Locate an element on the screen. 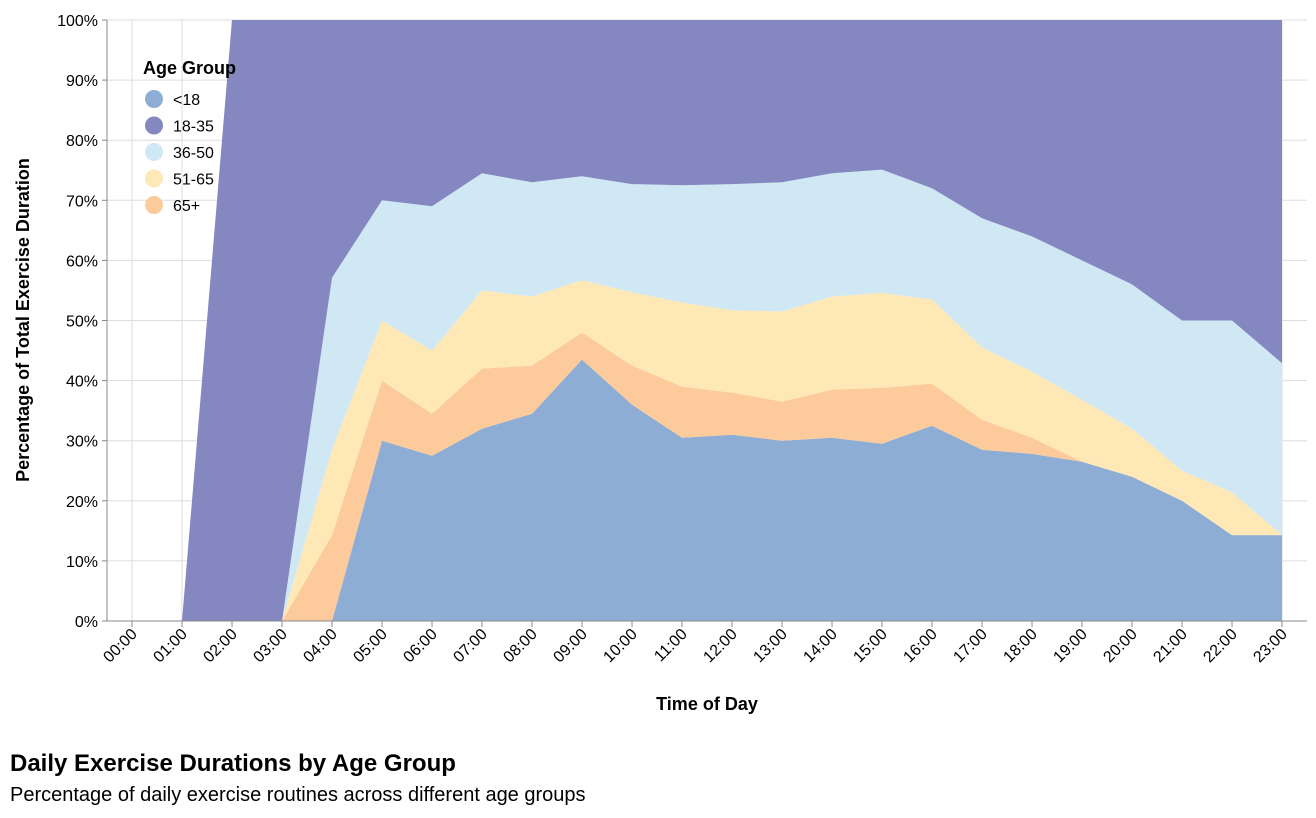  y-tick-label: 40% is located at coordinates (82, 382).